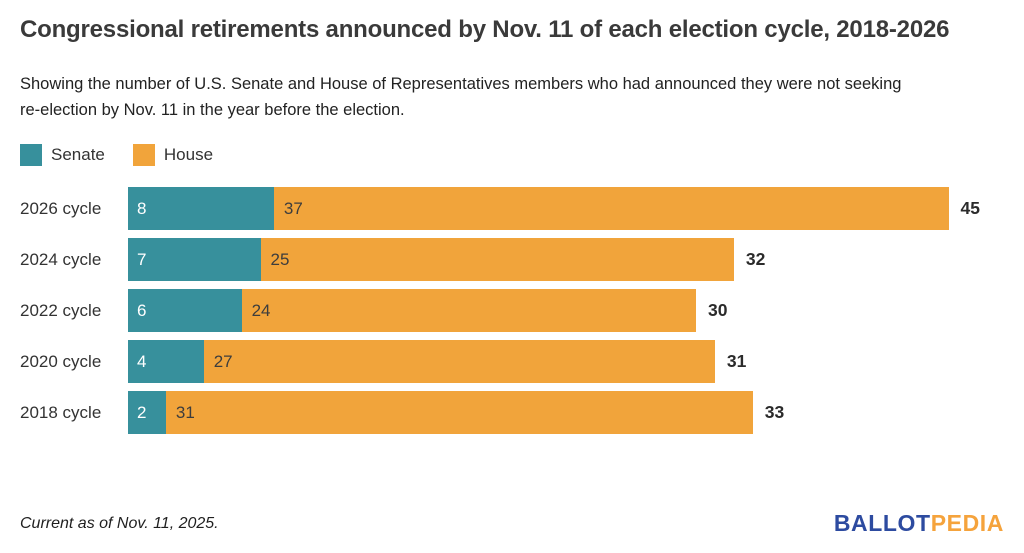 The width and height of the screenshot is (1024, 553). What do you see at coordinates (61, 208) in the screenshot?
I see `row-label: 2026 cycle` at bounding box center [61, 208].